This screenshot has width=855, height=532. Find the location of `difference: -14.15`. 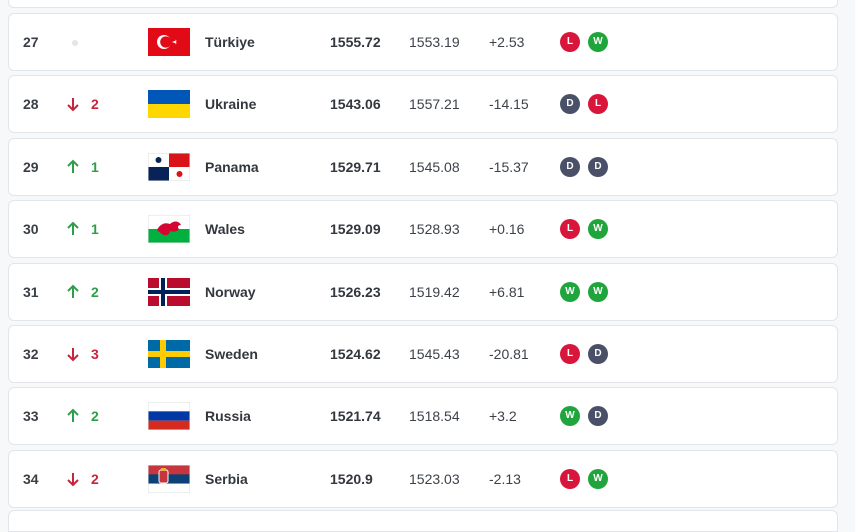

difference: -14.15 is located at coordinates (509, 104).